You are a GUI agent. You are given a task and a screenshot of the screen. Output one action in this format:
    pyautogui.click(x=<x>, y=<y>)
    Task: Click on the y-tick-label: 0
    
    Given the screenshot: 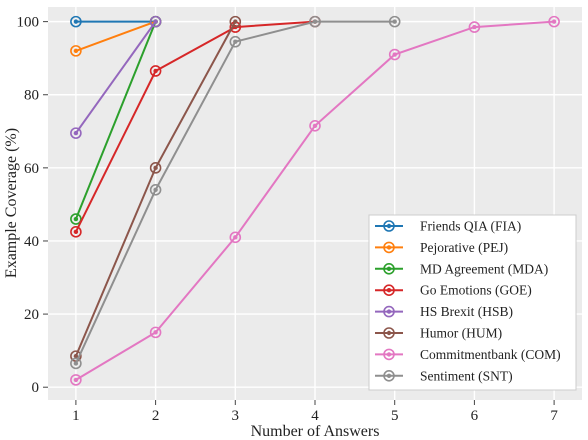 What is the action you would take?
    pyautogui.click(x=36, y=388)
    